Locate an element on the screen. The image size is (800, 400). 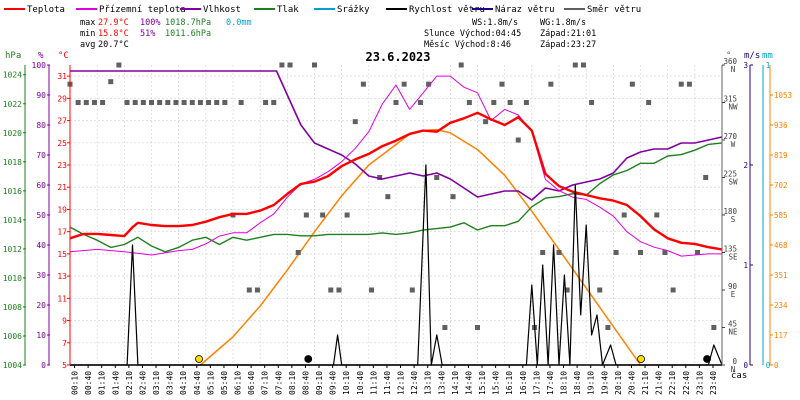
degc-tick-label: 13 is located at coordinates (62, 276).